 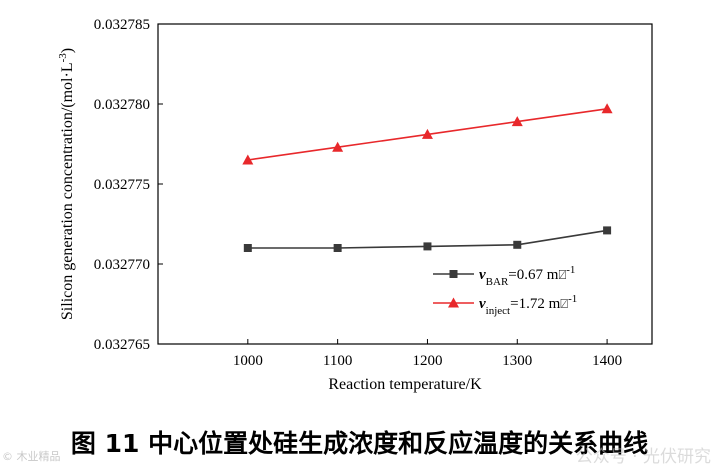 I want to click on x-tick-label: 1400, so click(x=607, y=361).